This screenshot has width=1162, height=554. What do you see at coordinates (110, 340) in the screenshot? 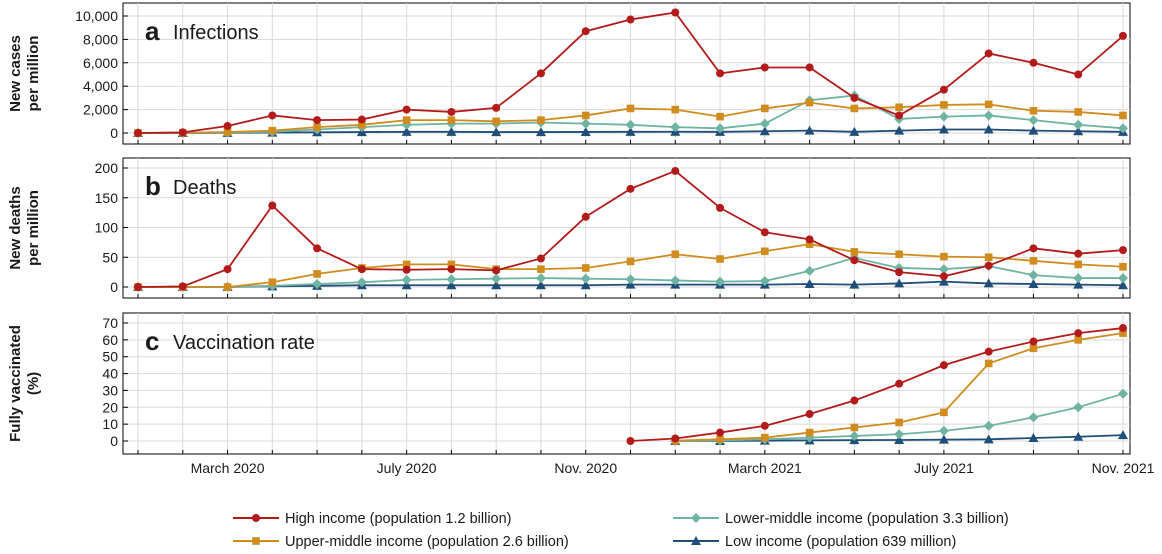
I see `y-tick-label: 60` at bounding box center [110, 340].